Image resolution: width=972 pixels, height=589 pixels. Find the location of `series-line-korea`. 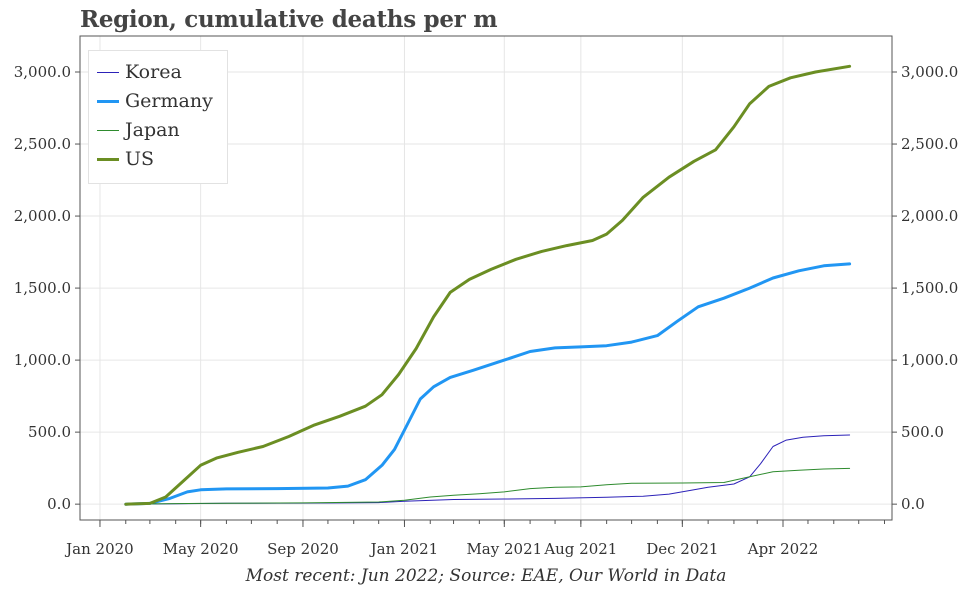

series-line-korea is located at coordinates (488, 469).